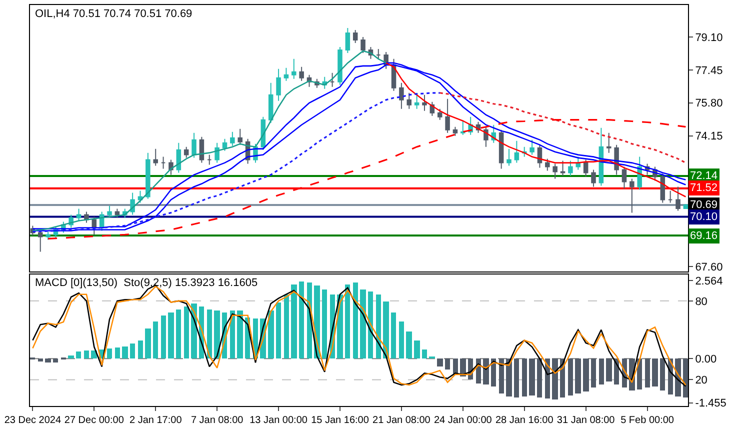 The height and width of the screenshot is (430, 750). Describe the element at coordinates (33, 420) in the screenshot. I see `x-tick-label: 23 Dec 2024` at that location.